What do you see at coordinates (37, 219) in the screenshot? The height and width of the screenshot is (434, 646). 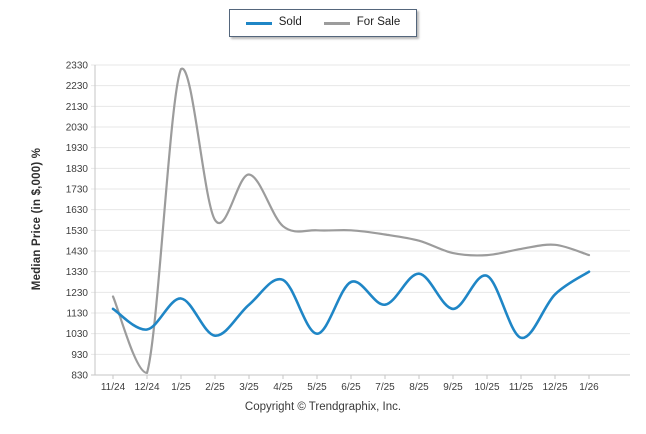 I see `y-axis-title: Median Price (in $,000) %` at bounding box center [37, 219].